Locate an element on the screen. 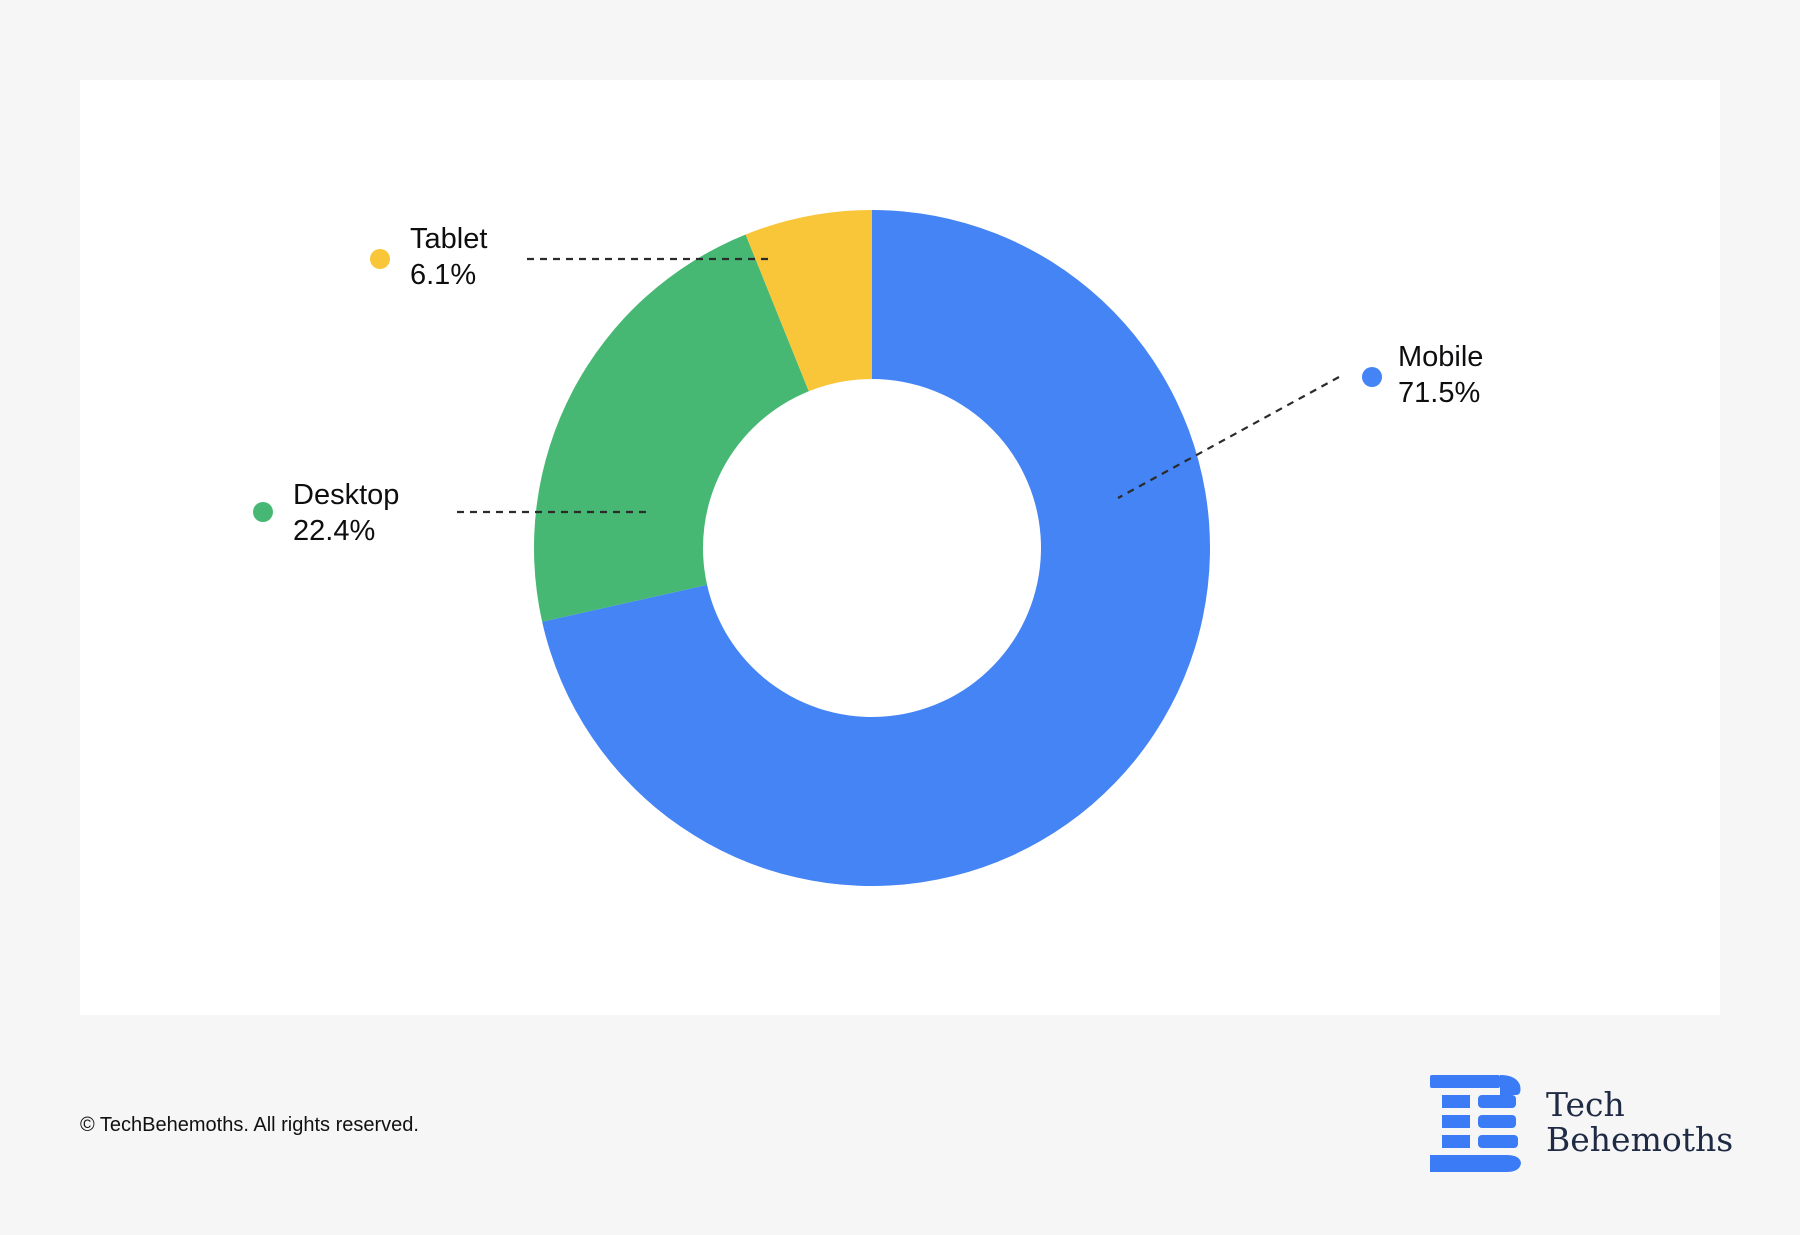 Image resolution: width=1800 pixels, height=1235 pixels. legend-value-desktop: 22.4% is located at coordinates (334, 531).